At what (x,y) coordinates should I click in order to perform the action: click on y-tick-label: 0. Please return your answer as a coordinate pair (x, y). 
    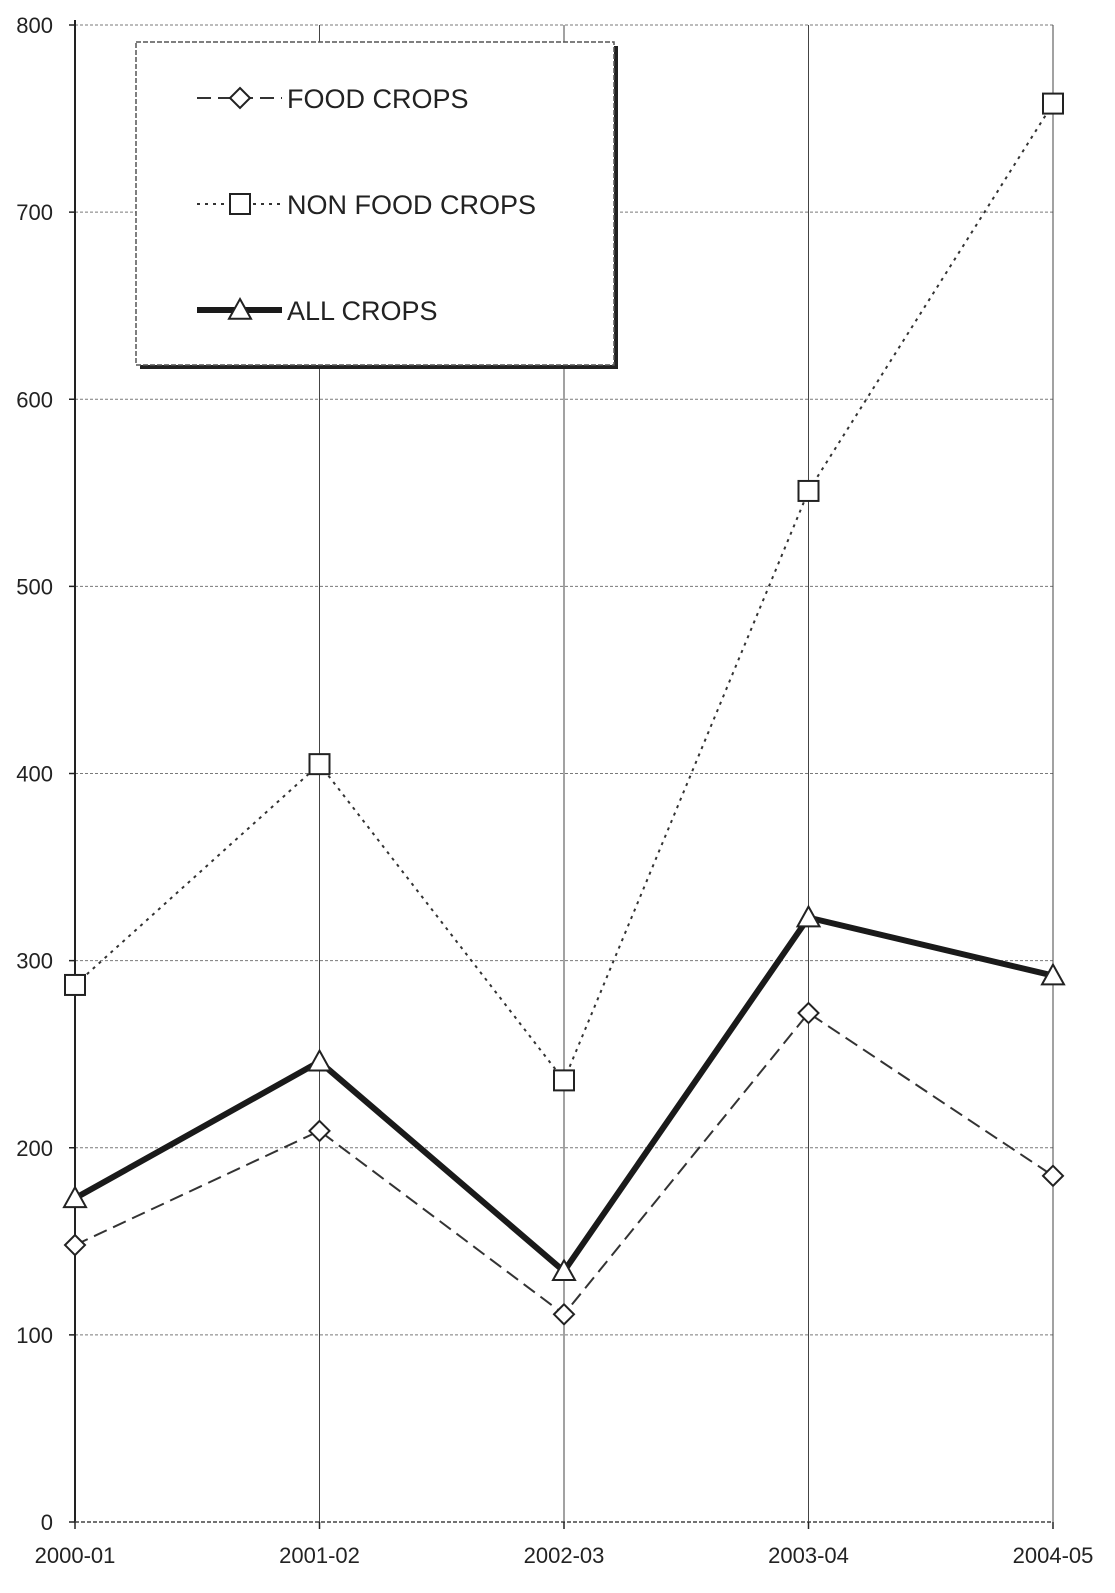
    Looking at the image, I should click on (47, 1522).